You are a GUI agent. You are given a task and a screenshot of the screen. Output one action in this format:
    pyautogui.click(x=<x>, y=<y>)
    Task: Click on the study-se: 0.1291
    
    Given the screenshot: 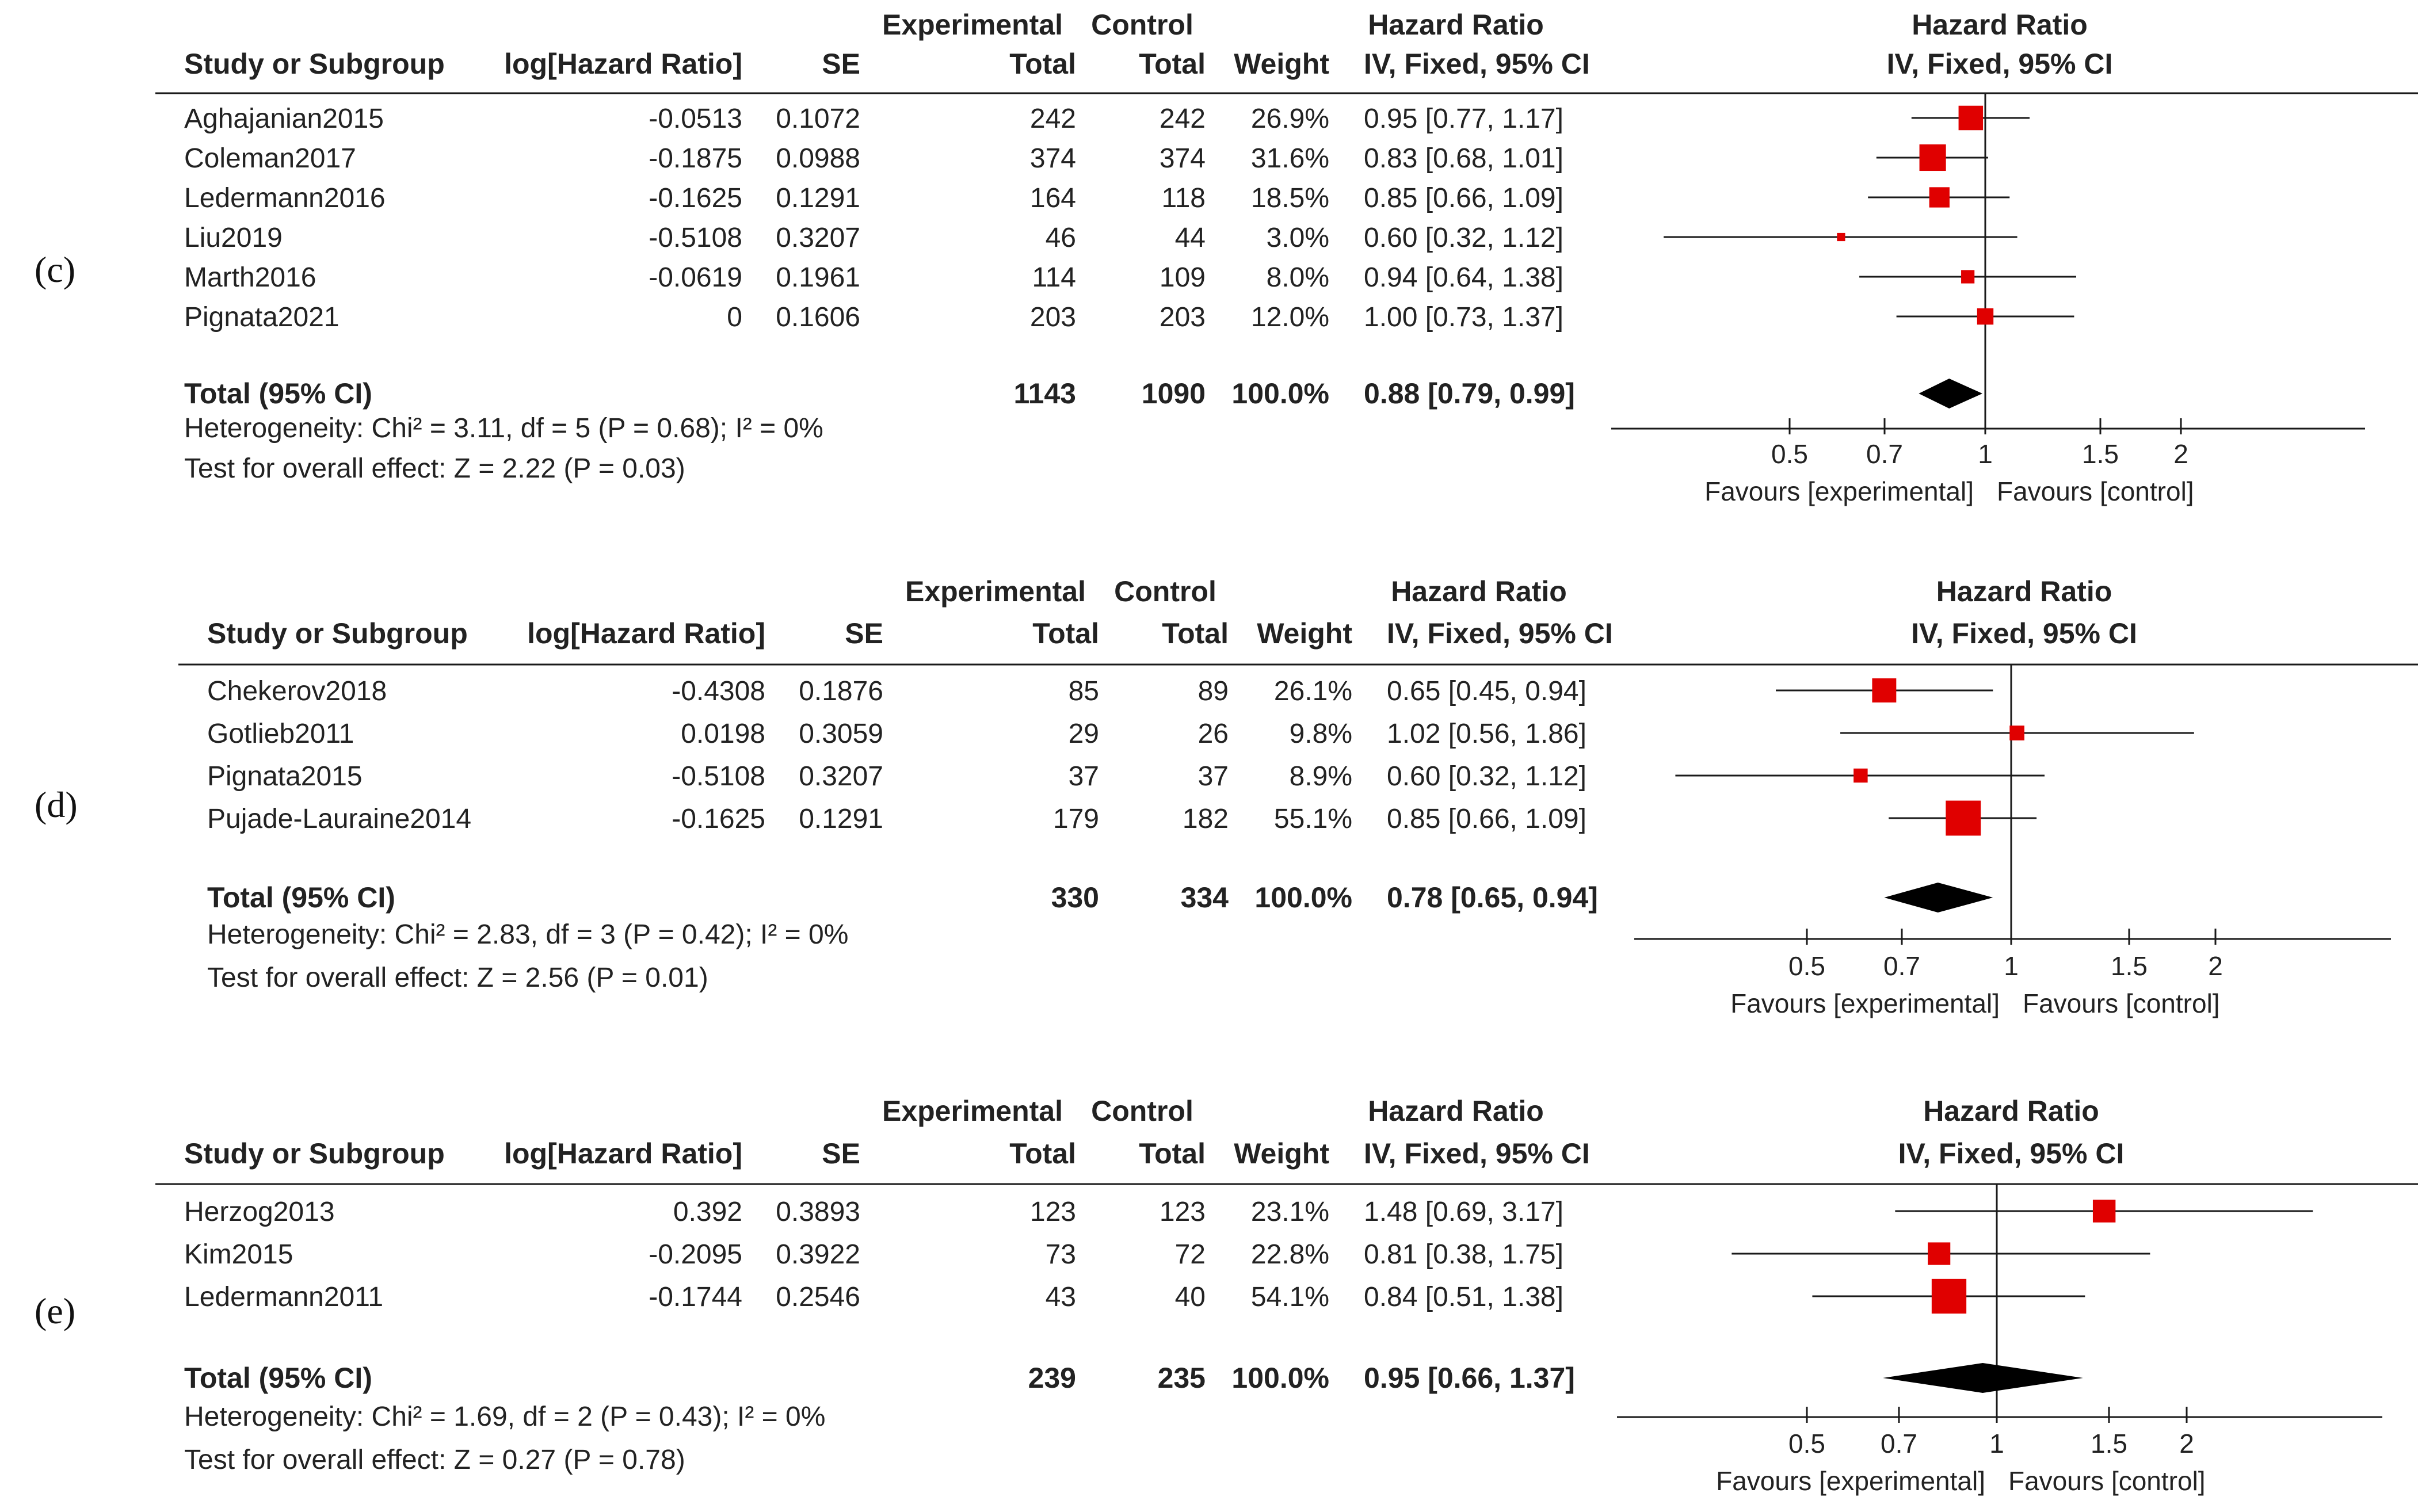 What is the action you would take?
    pyautogui.click(x=841, y=819)
    